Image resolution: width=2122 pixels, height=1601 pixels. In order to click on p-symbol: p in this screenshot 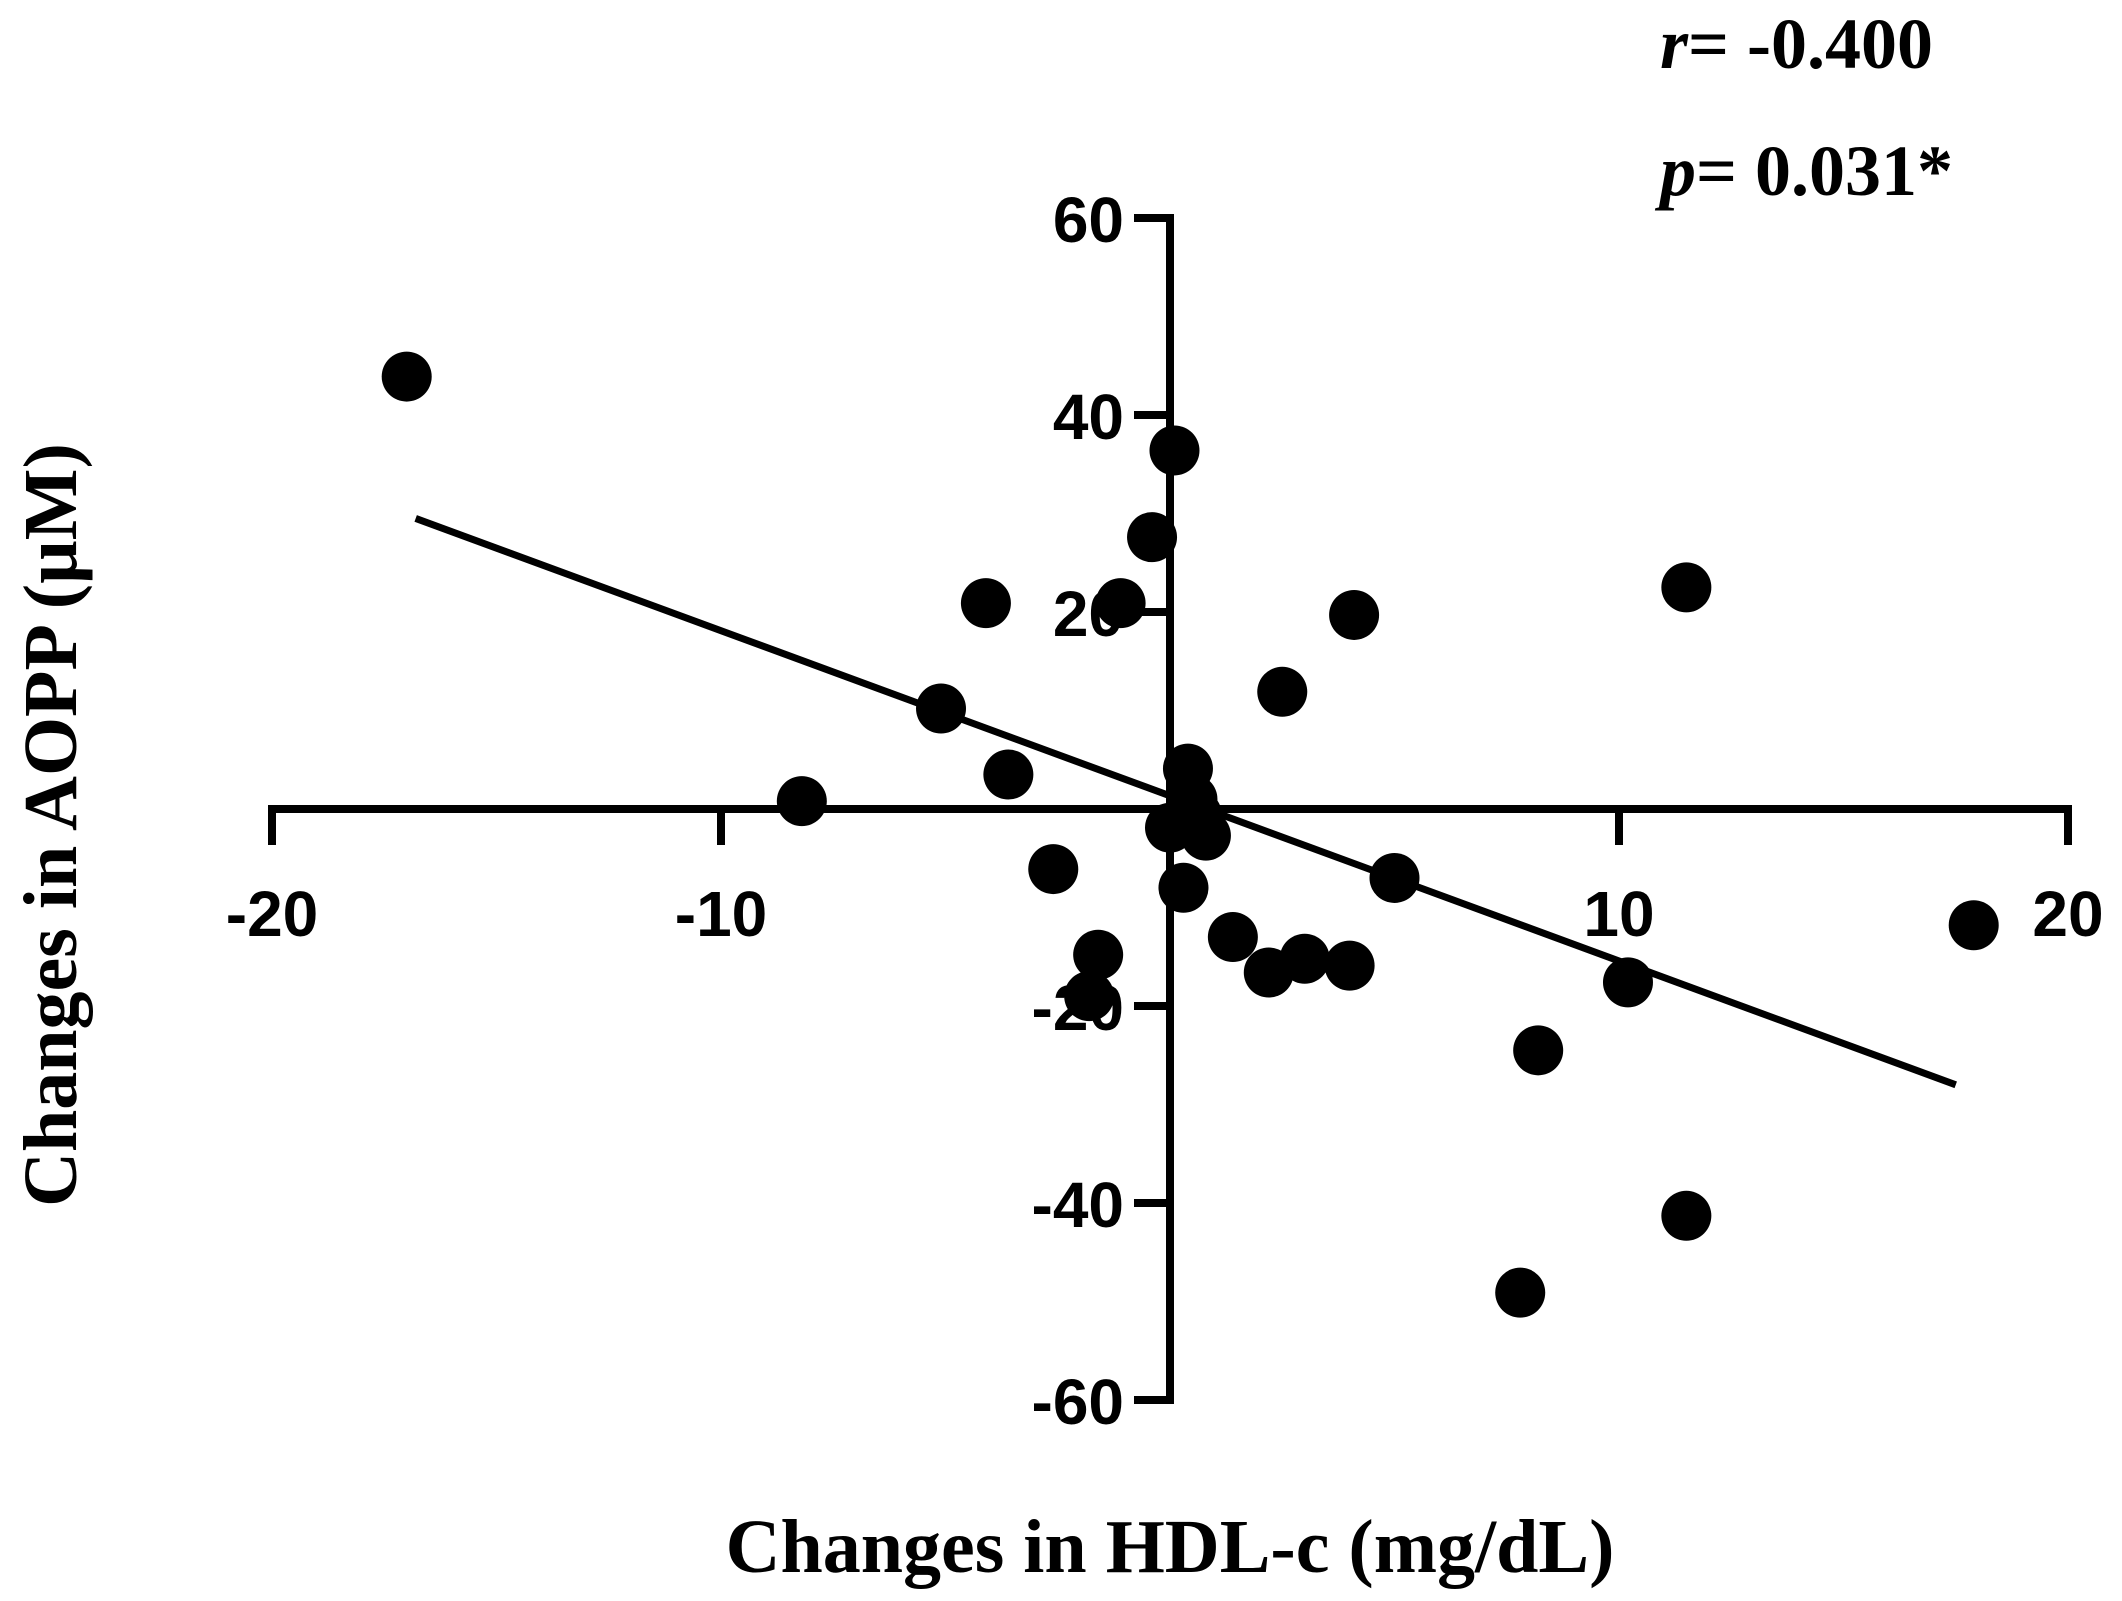, I will do `click(1675, 171)`.